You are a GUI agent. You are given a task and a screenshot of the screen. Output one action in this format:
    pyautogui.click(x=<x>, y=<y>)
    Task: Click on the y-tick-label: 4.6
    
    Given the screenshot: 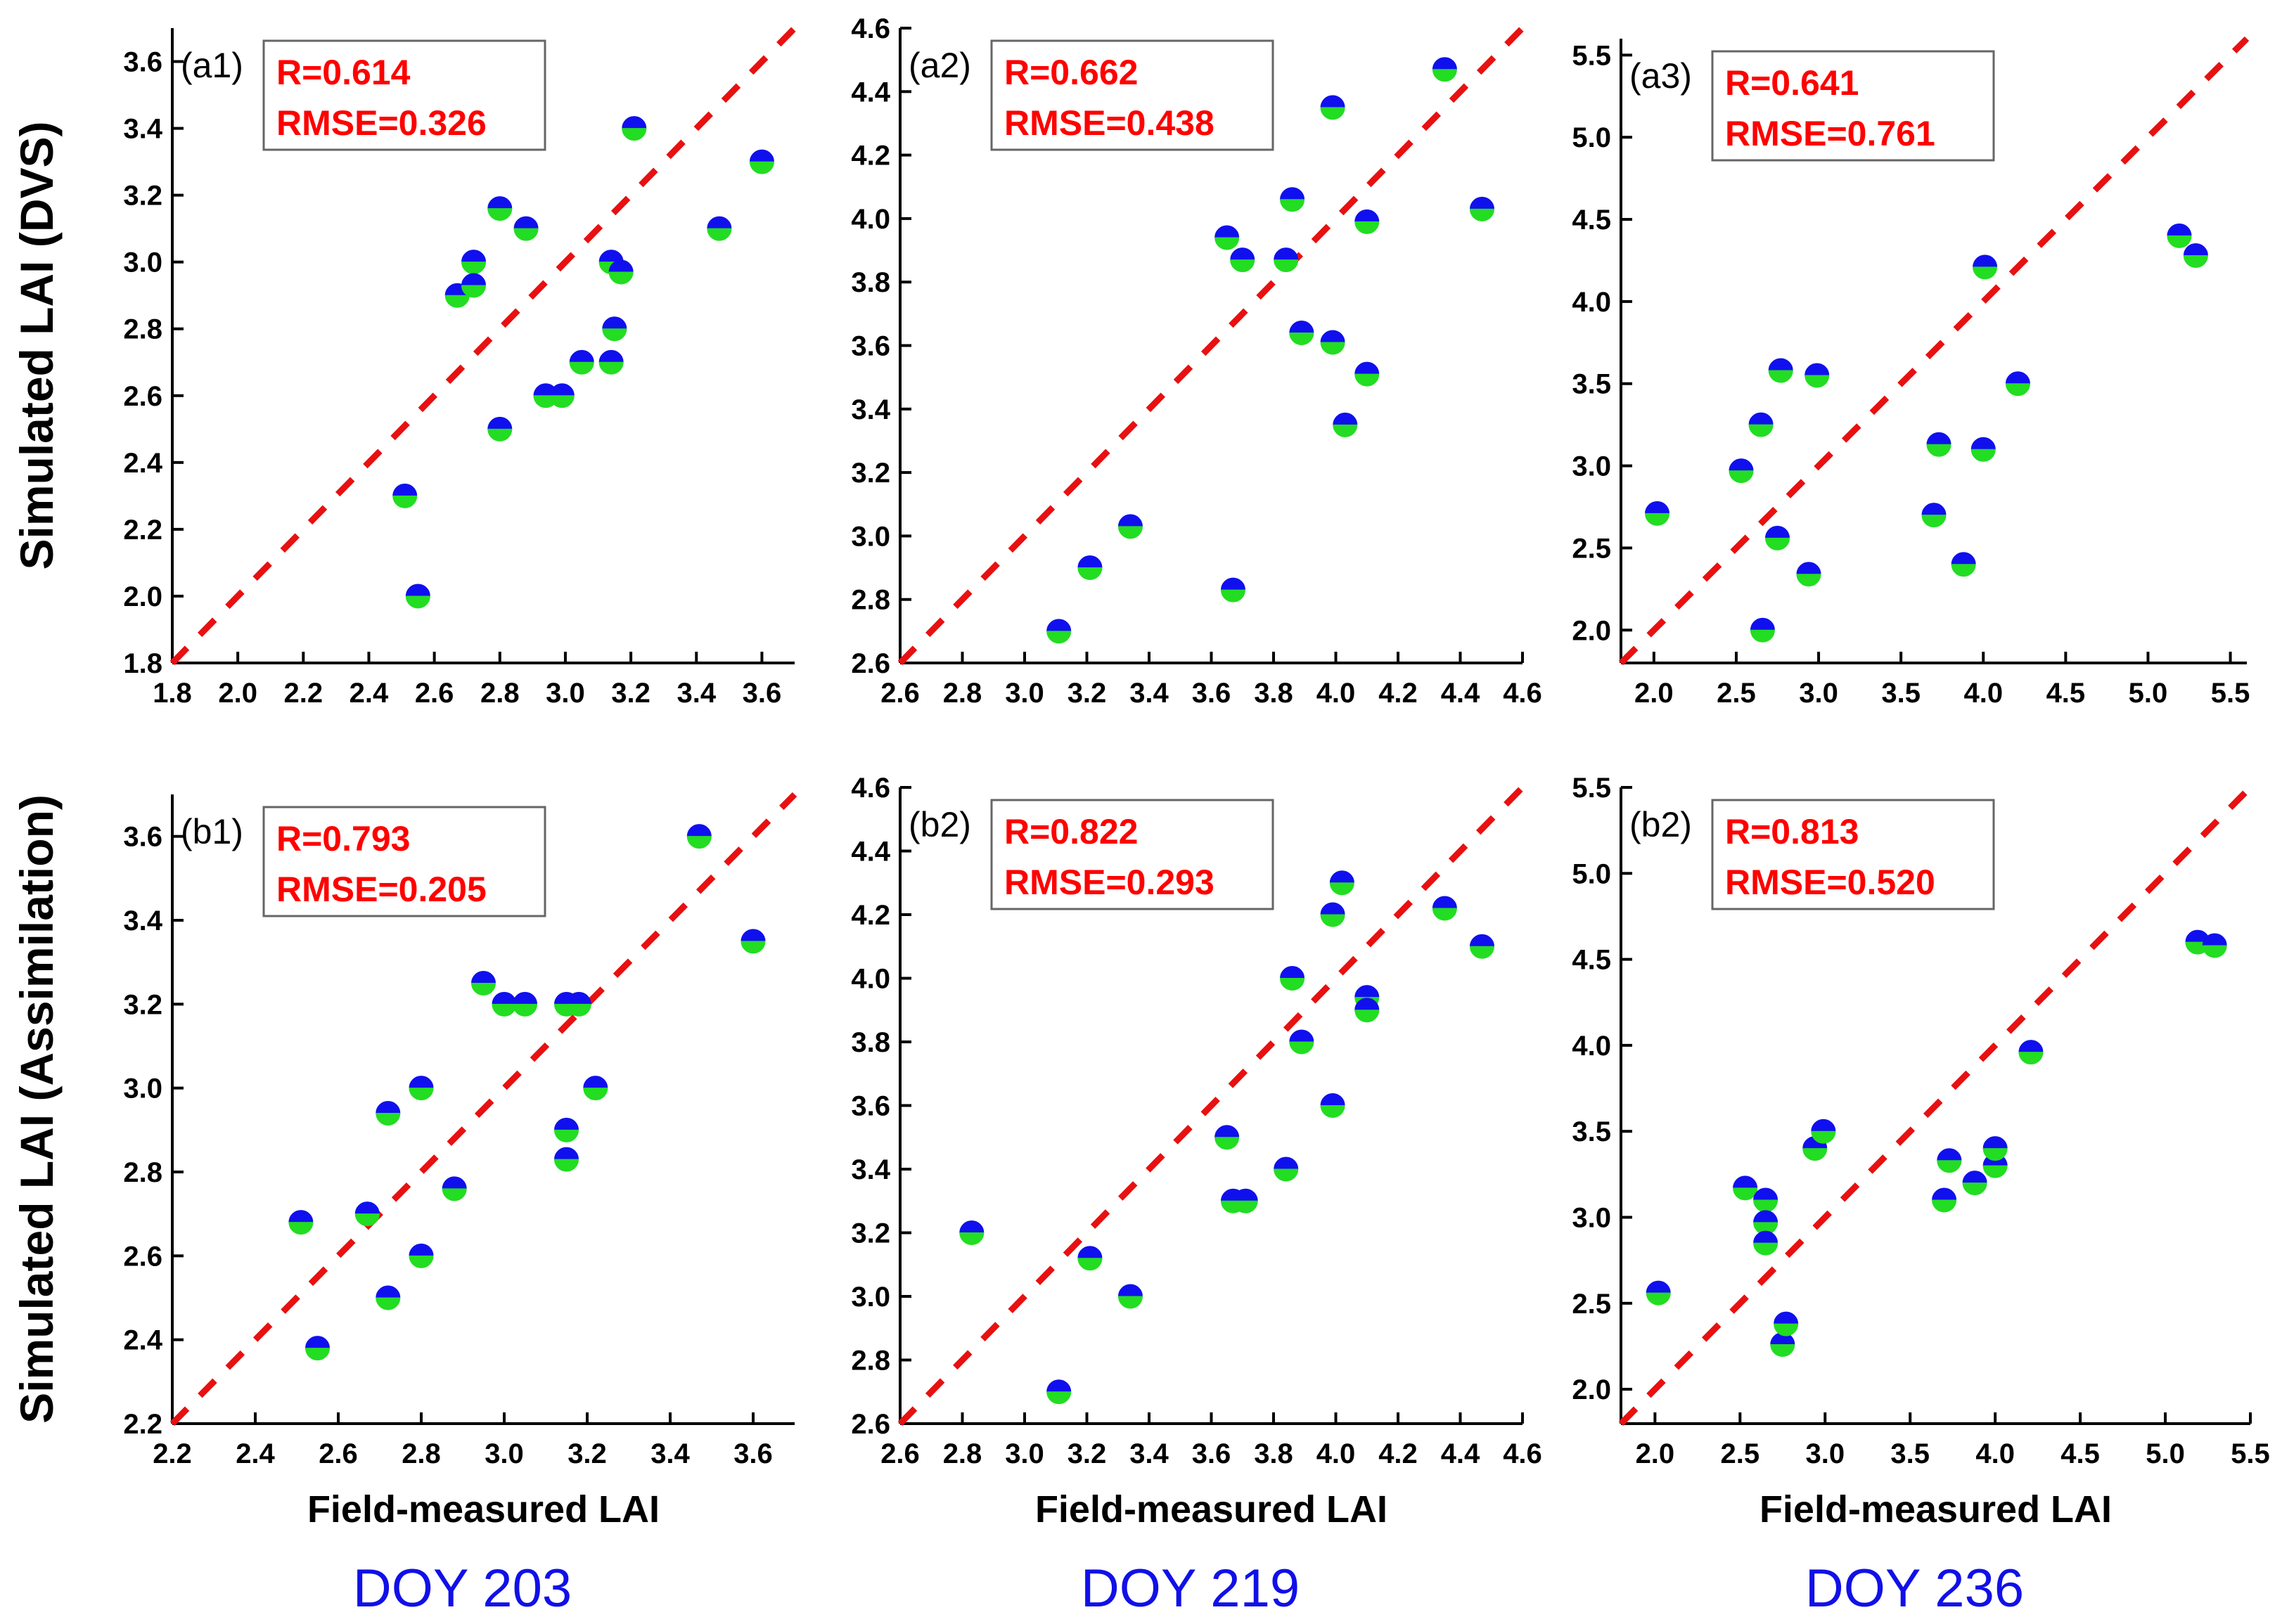 What is the action you would take?
    pyautogui.click(x=870, y=788)
    